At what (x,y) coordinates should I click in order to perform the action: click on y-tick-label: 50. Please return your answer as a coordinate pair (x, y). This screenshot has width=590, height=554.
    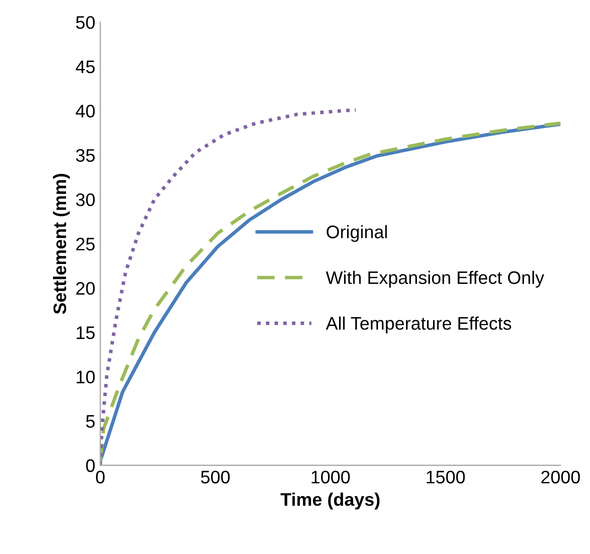
    Looking at the image, I should click on (85, 22).